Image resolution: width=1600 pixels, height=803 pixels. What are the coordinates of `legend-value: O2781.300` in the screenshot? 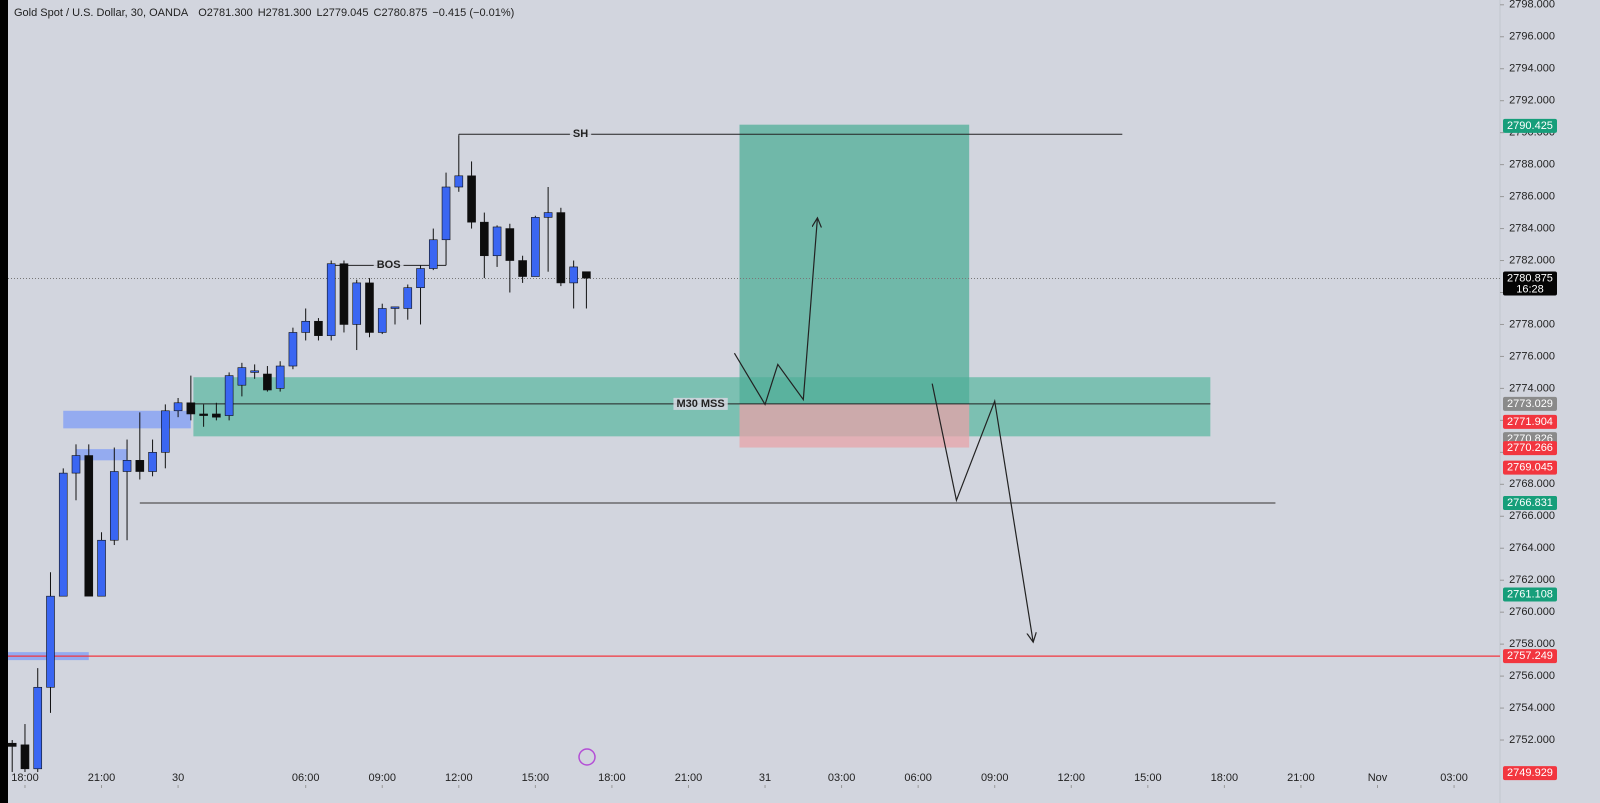 It's located at (225, 13).